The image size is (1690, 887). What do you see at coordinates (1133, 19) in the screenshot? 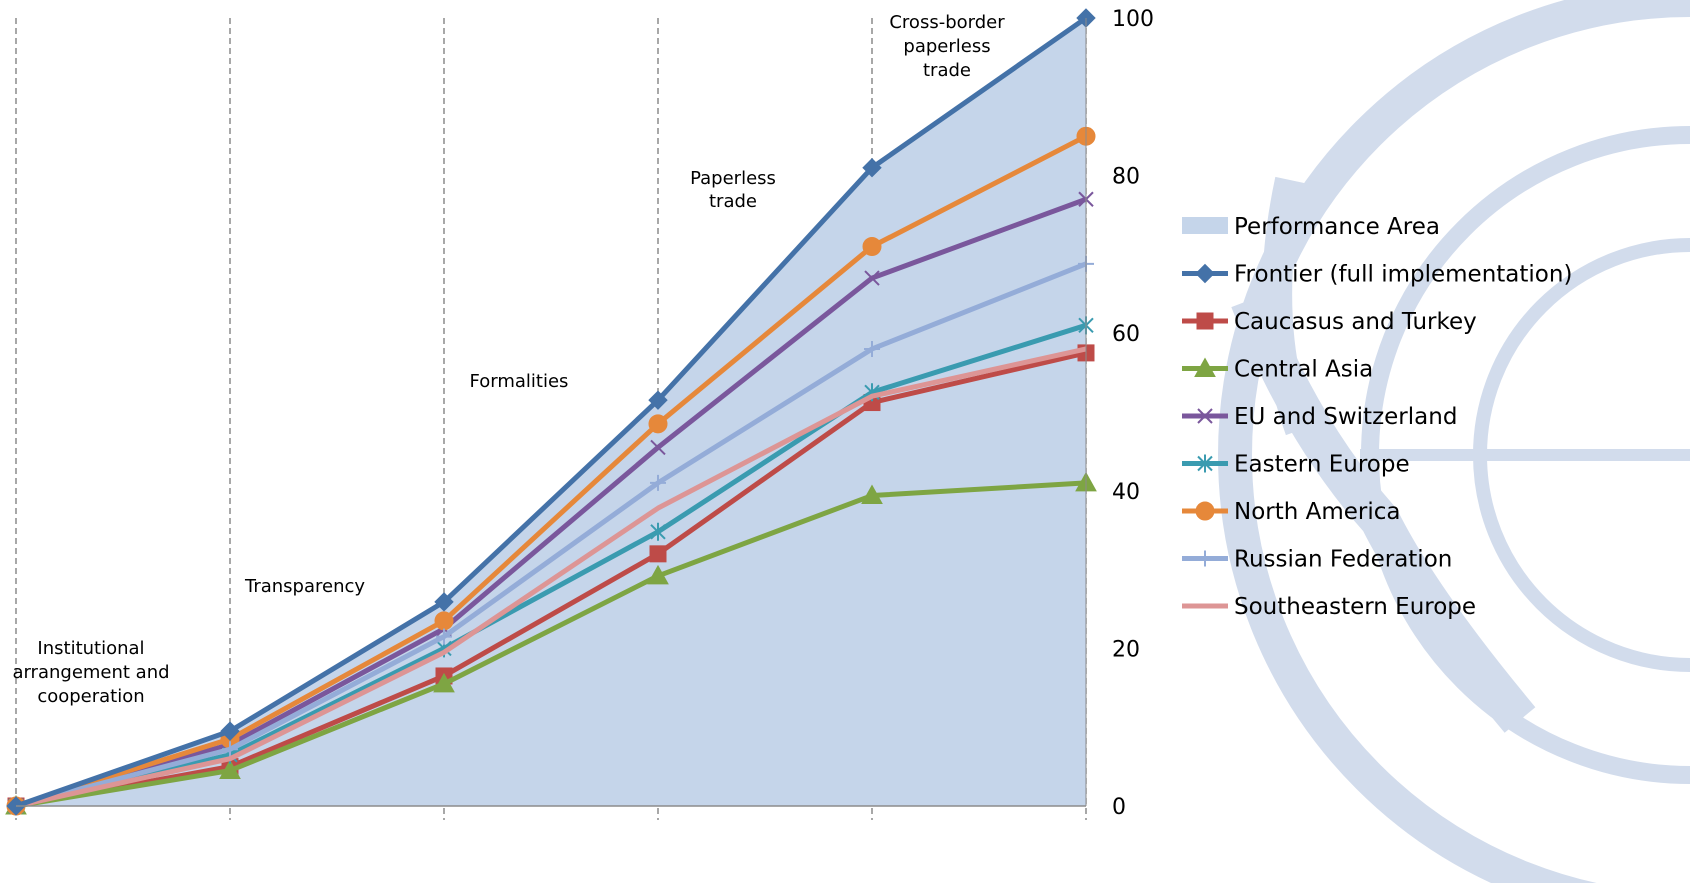
I see `y-tick-label: 100` at bounding box center [1133, 19].